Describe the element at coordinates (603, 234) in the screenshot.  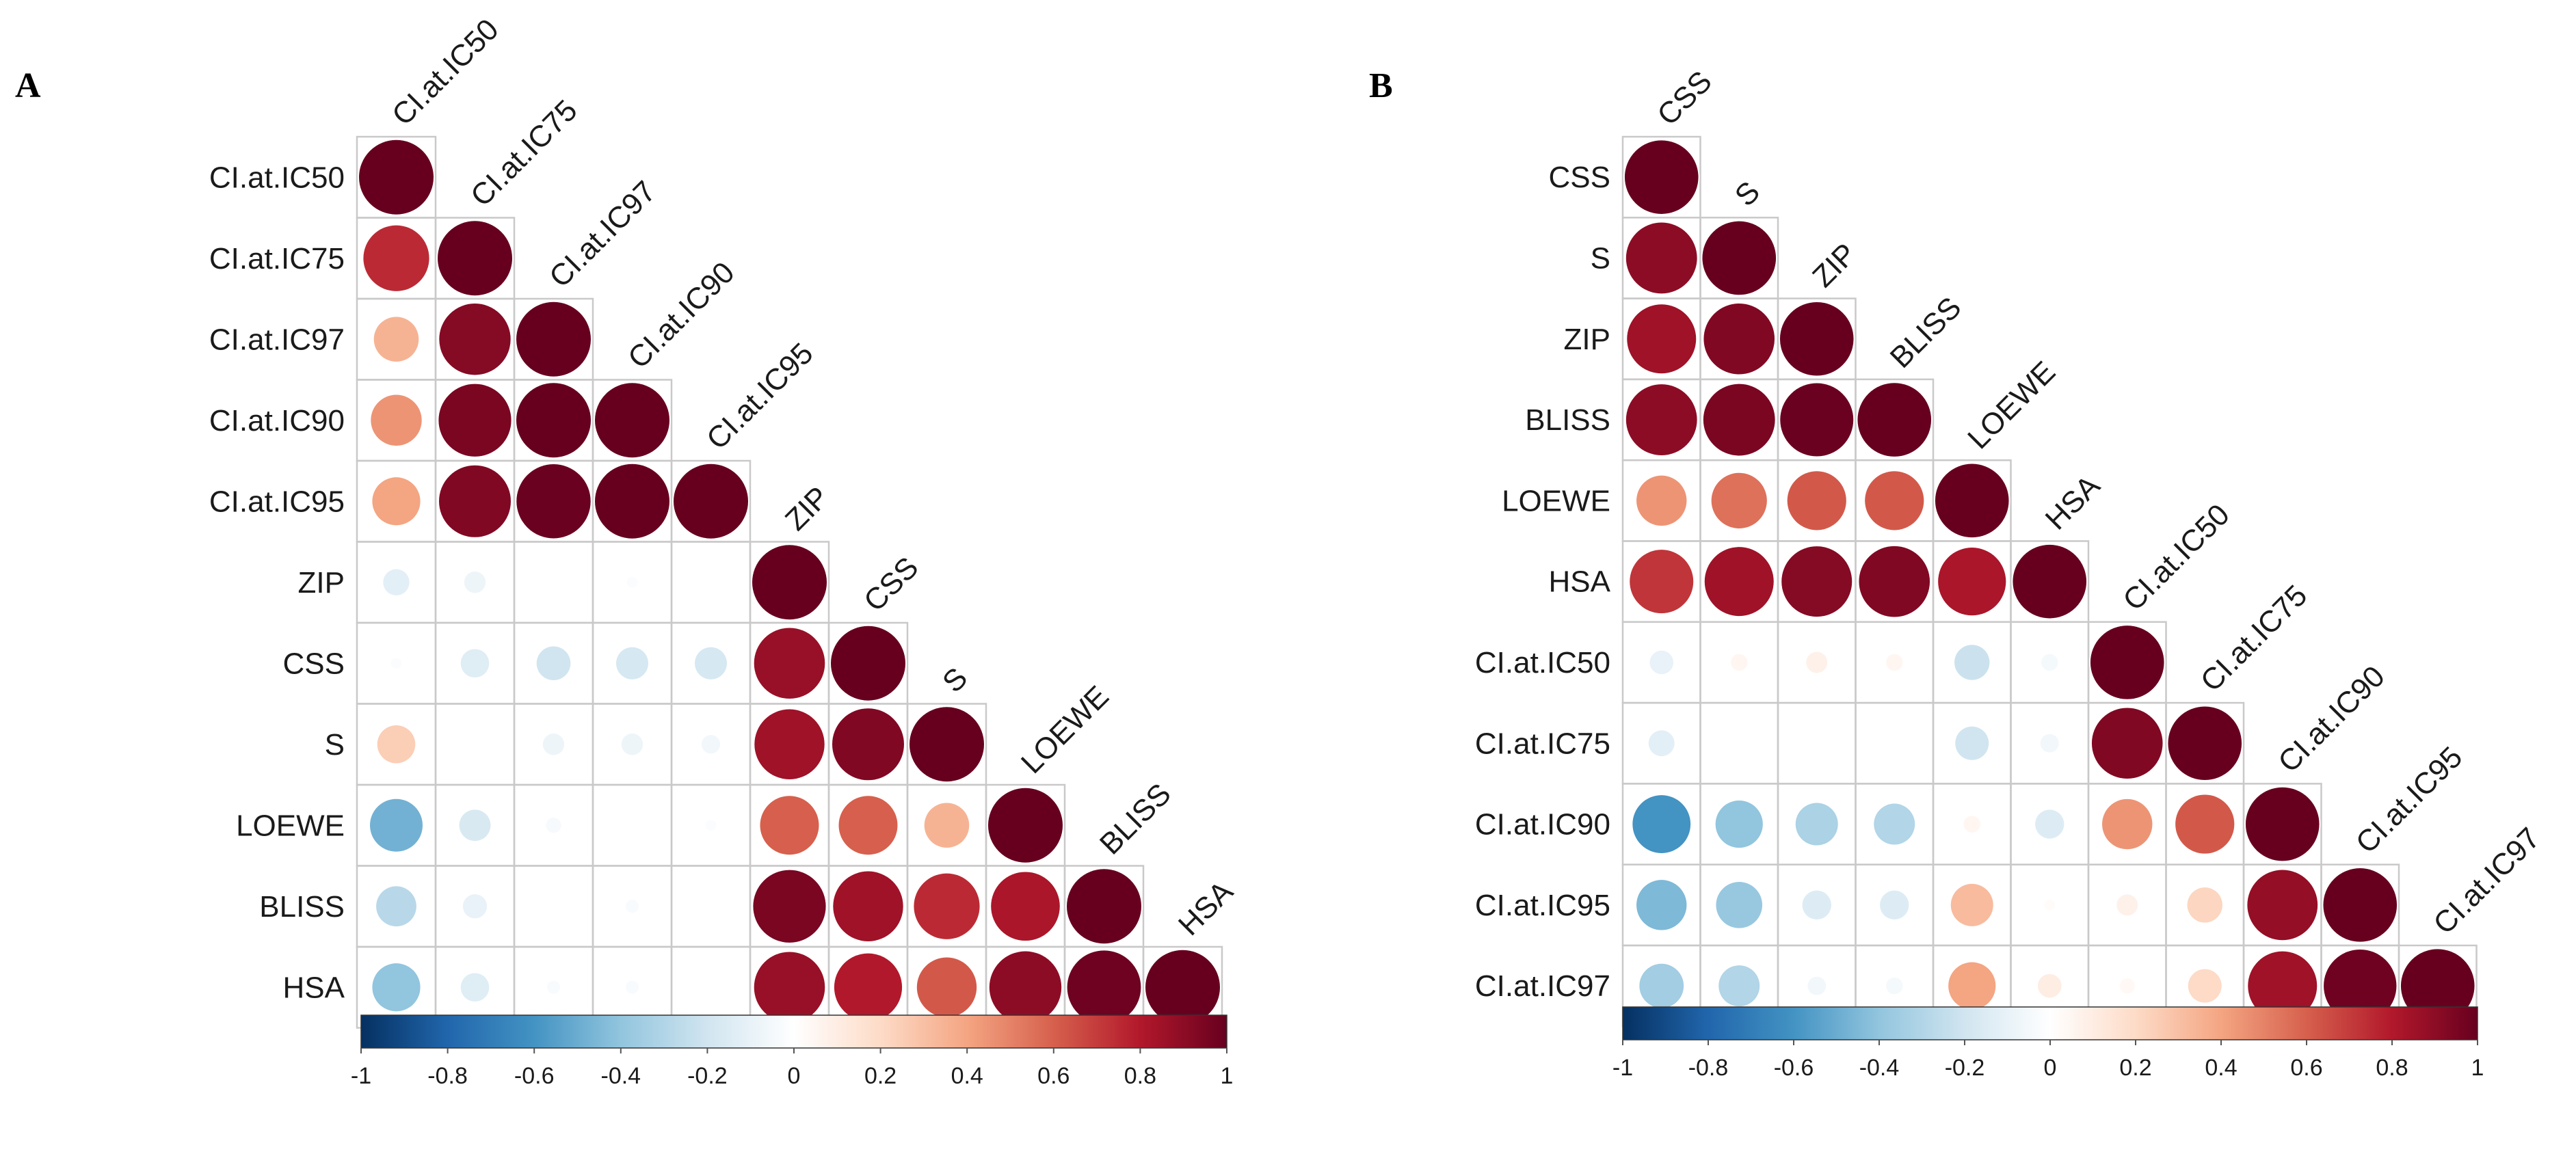
I see `a-column-label: CI.at.IC97` at that location.